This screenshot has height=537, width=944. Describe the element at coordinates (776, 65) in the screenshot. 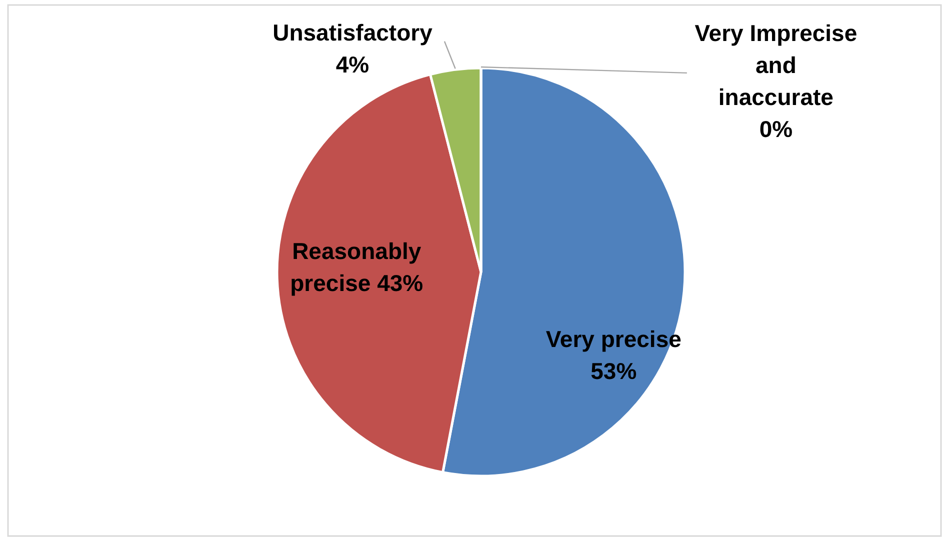

I see `category-label: Very Imprecise and inaccurate` at that location.